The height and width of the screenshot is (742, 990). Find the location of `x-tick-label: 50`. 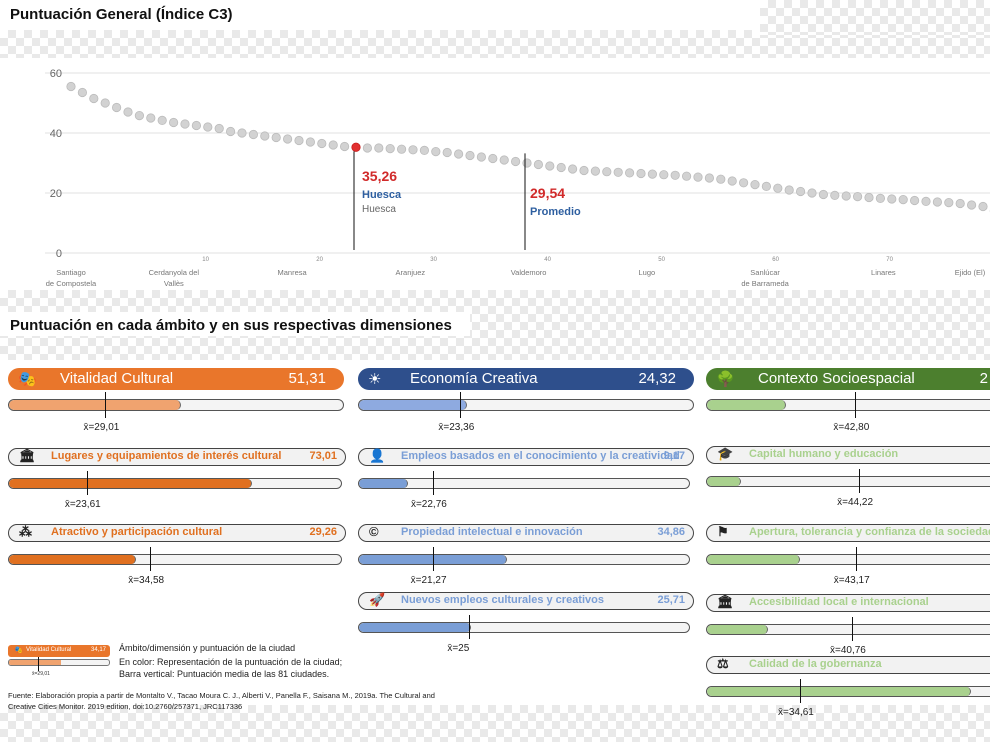

x-tick-label: 50 is located at coordinates (661, 260).